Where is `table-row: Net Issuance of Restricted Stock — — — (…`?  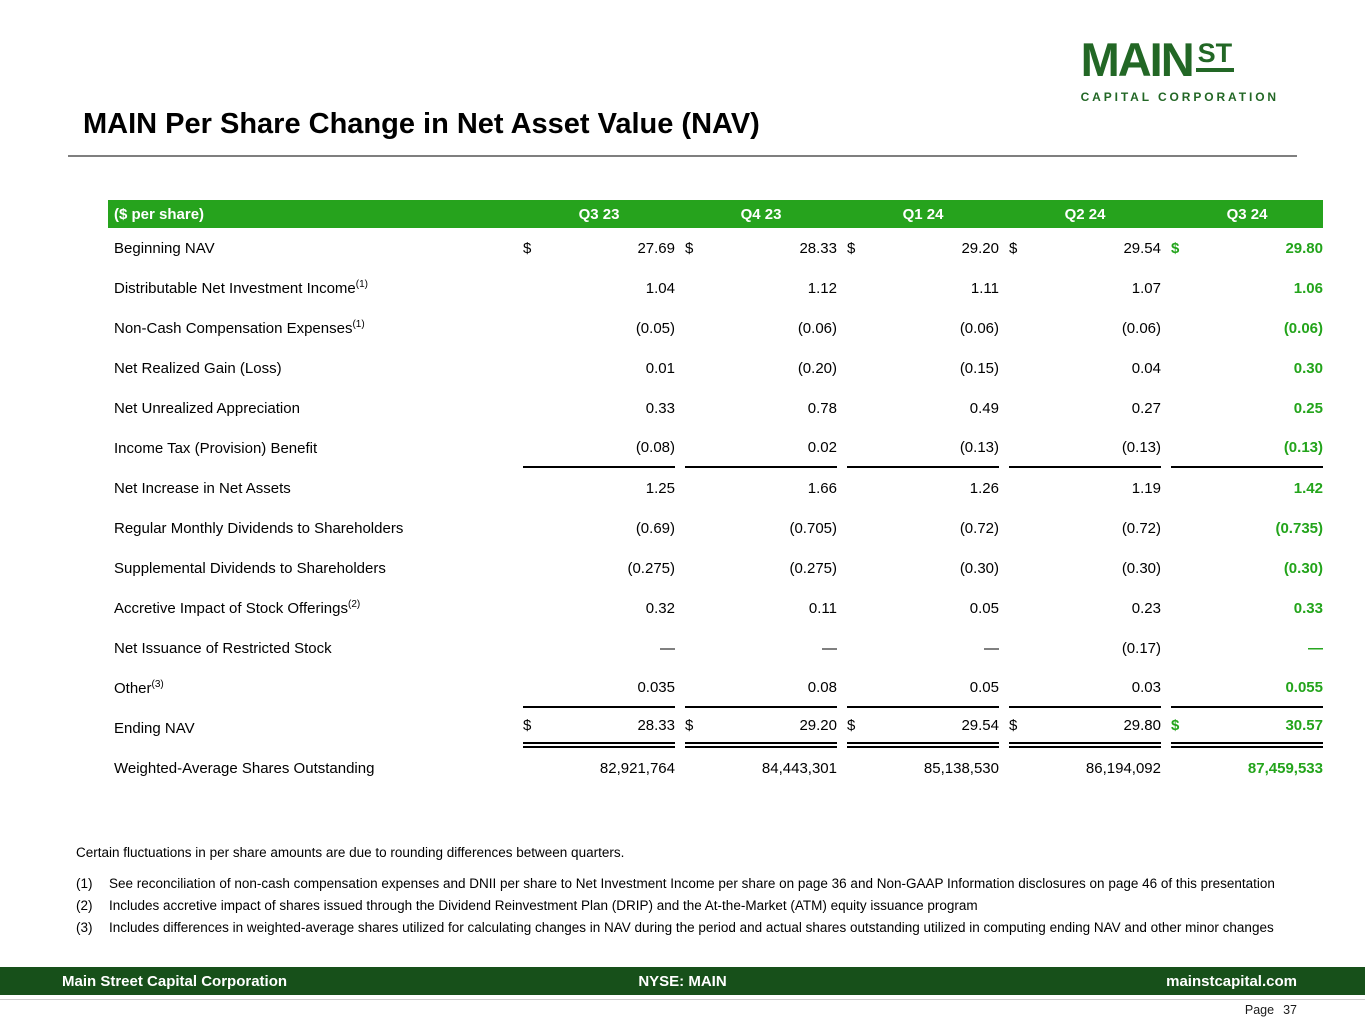 table-row: Net Issuance of Restricted Stock — — — (… is located at coordinates (715, 648).